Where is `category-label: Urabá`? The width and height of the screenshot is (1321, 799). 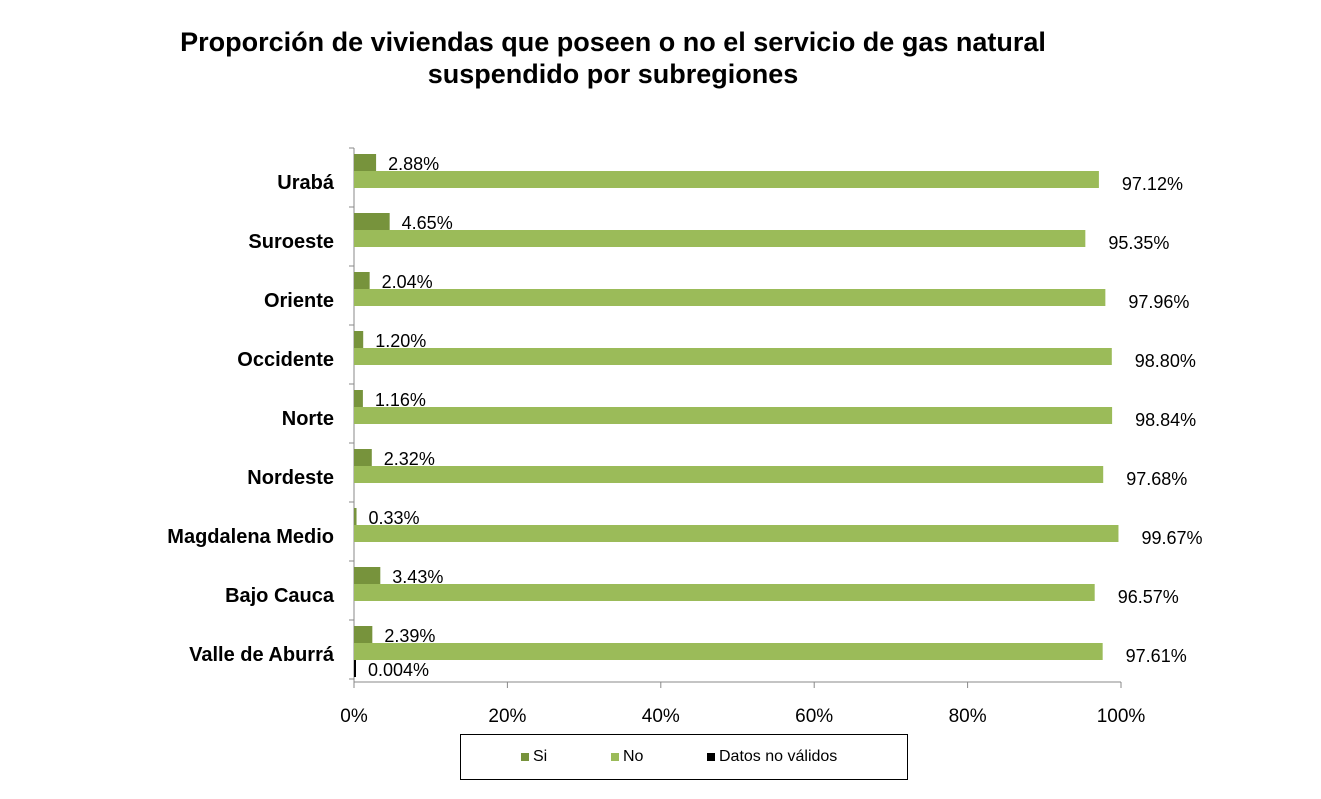 category-label: Urabá is located at coordinates (306, 183).